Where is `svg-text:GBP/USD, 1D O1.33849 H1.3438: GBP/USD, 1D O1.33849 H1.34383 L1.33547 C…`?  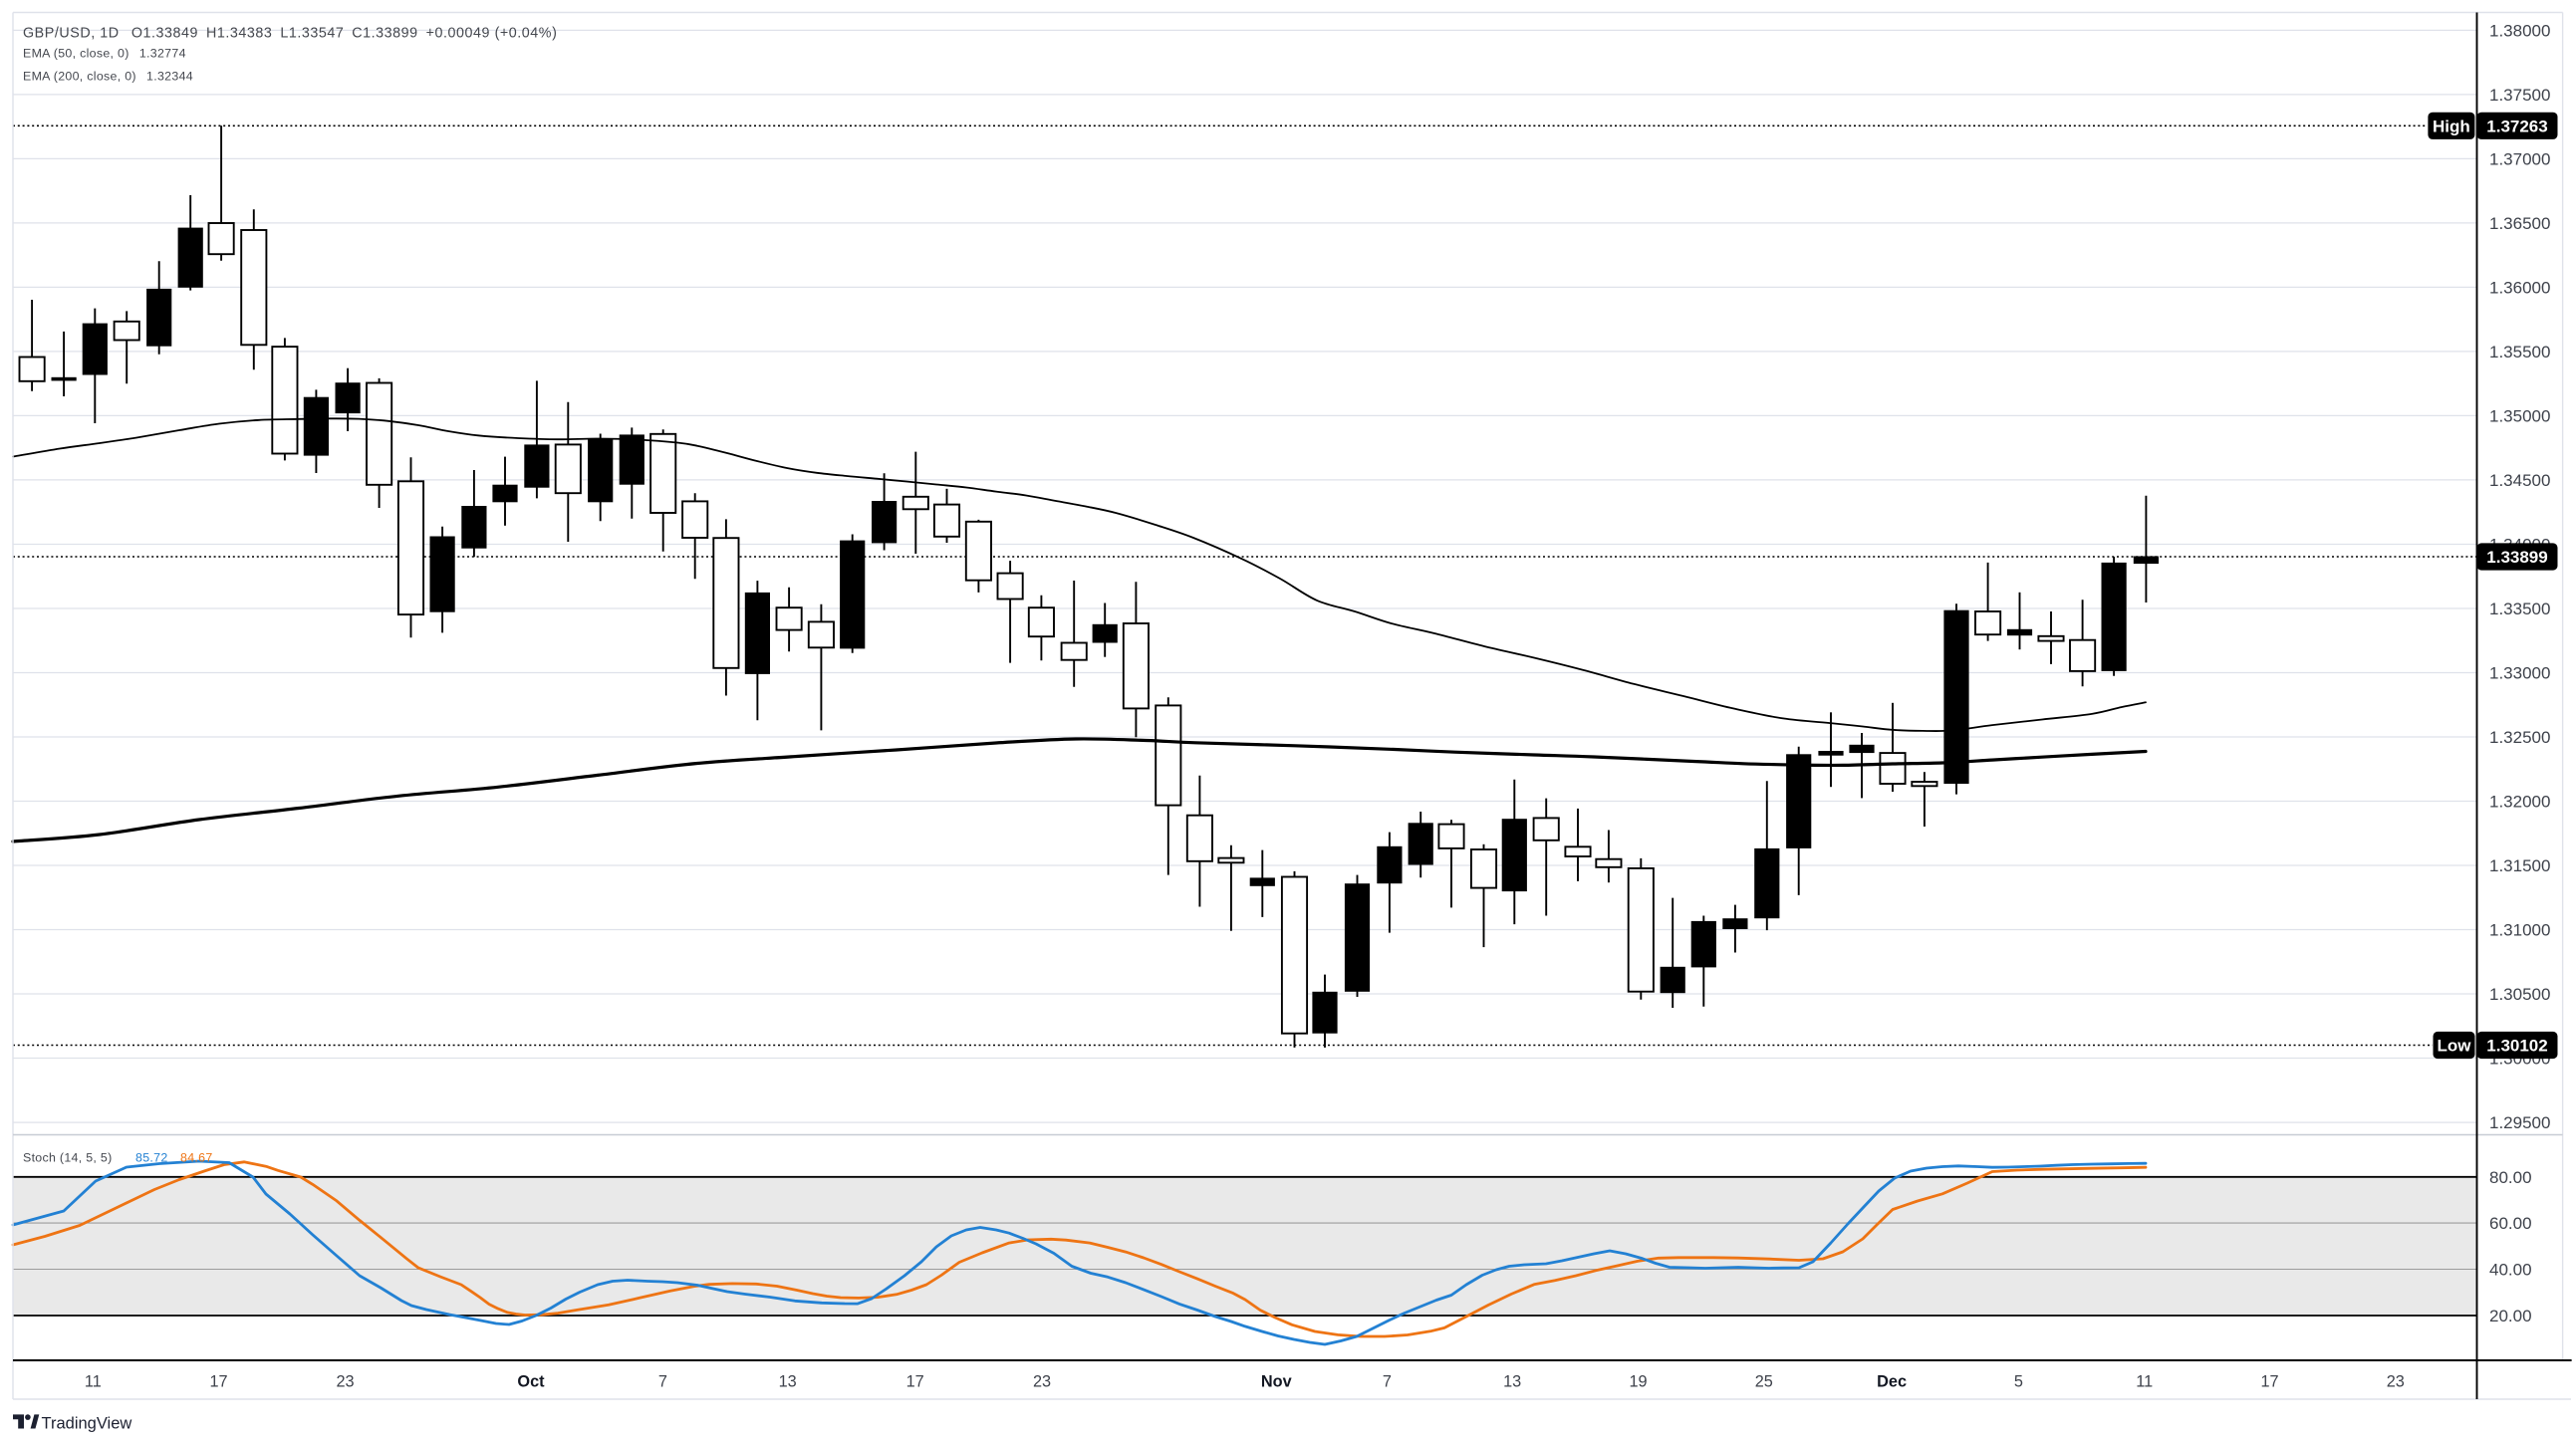
svg-text:GBP/USD, 1D O1.33849 H1.3438: GBP/USD, 1D O1.33849 H1.34383 L1.33547 C… is located at coordinates (290, 34).